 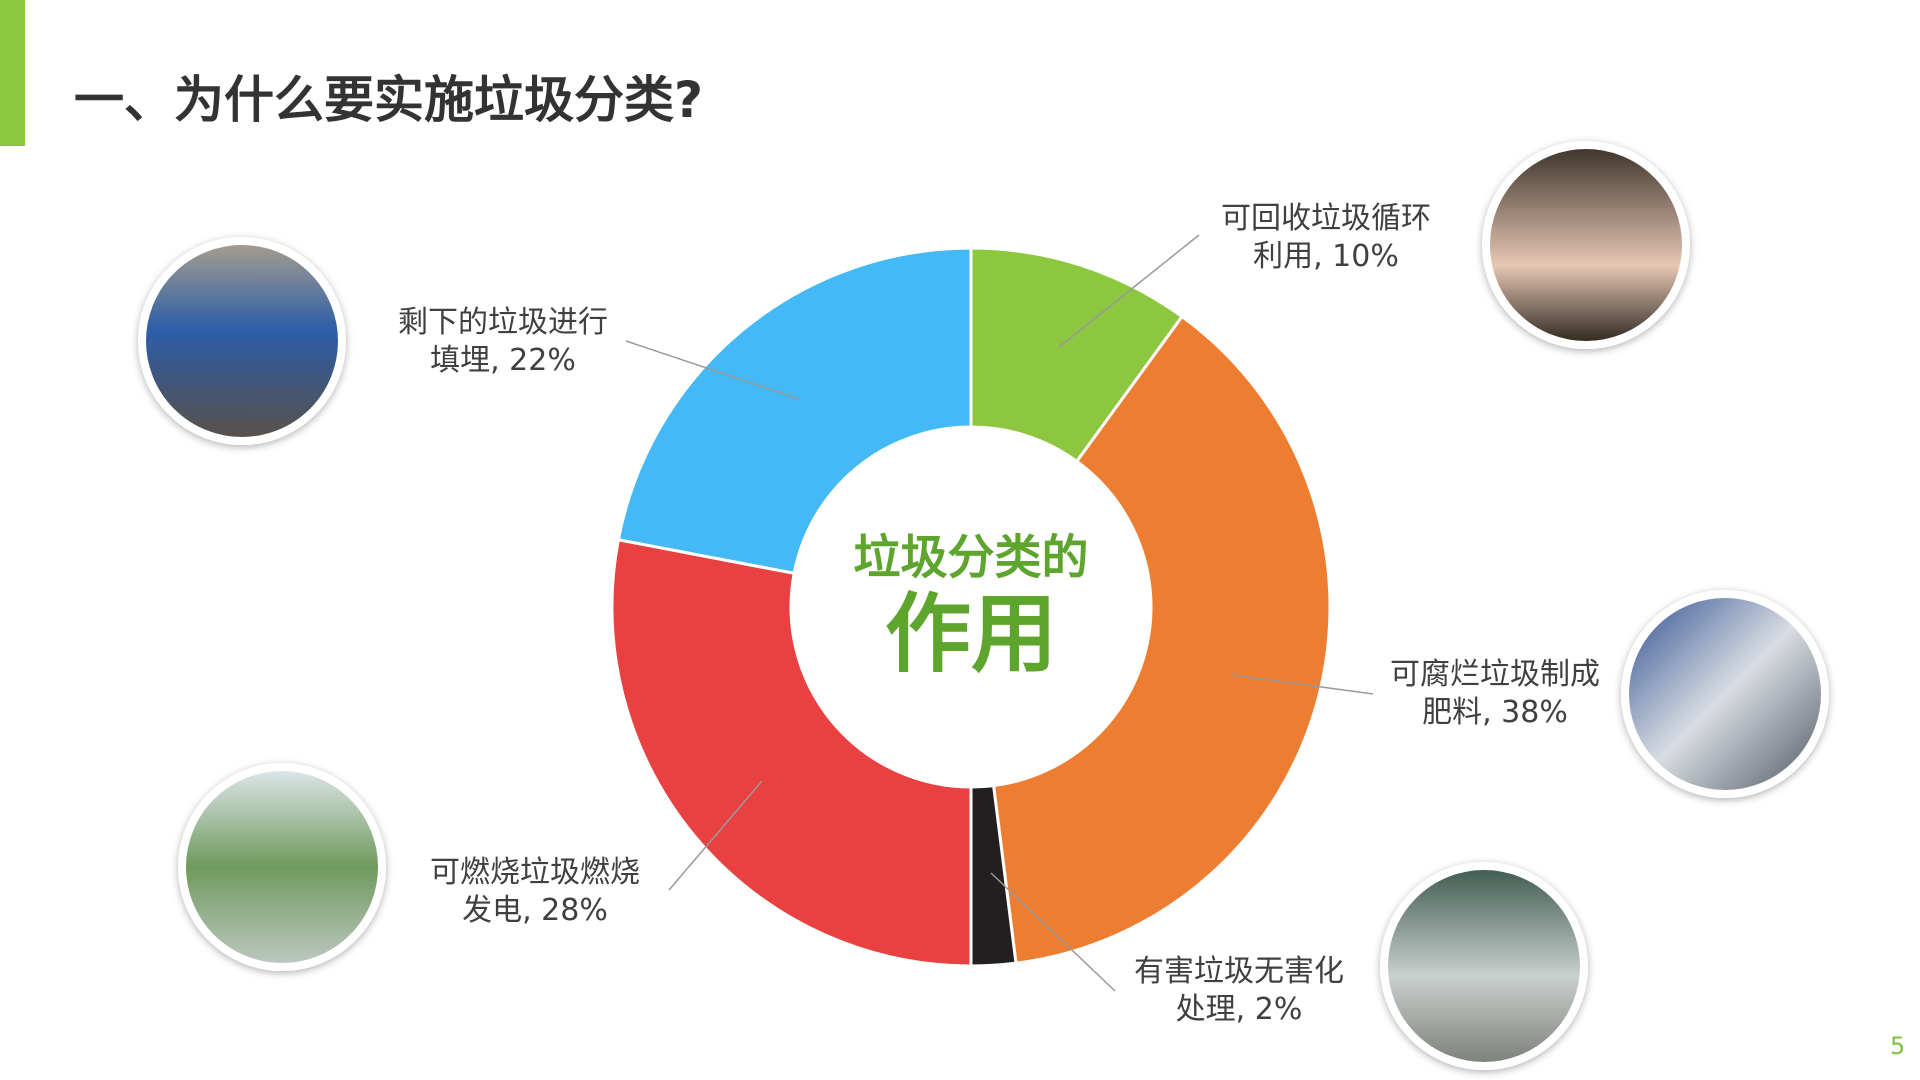 I want to click on data-label: 可燃烧垃圾燃烧发电, 28%, so click(x=535, y=891).